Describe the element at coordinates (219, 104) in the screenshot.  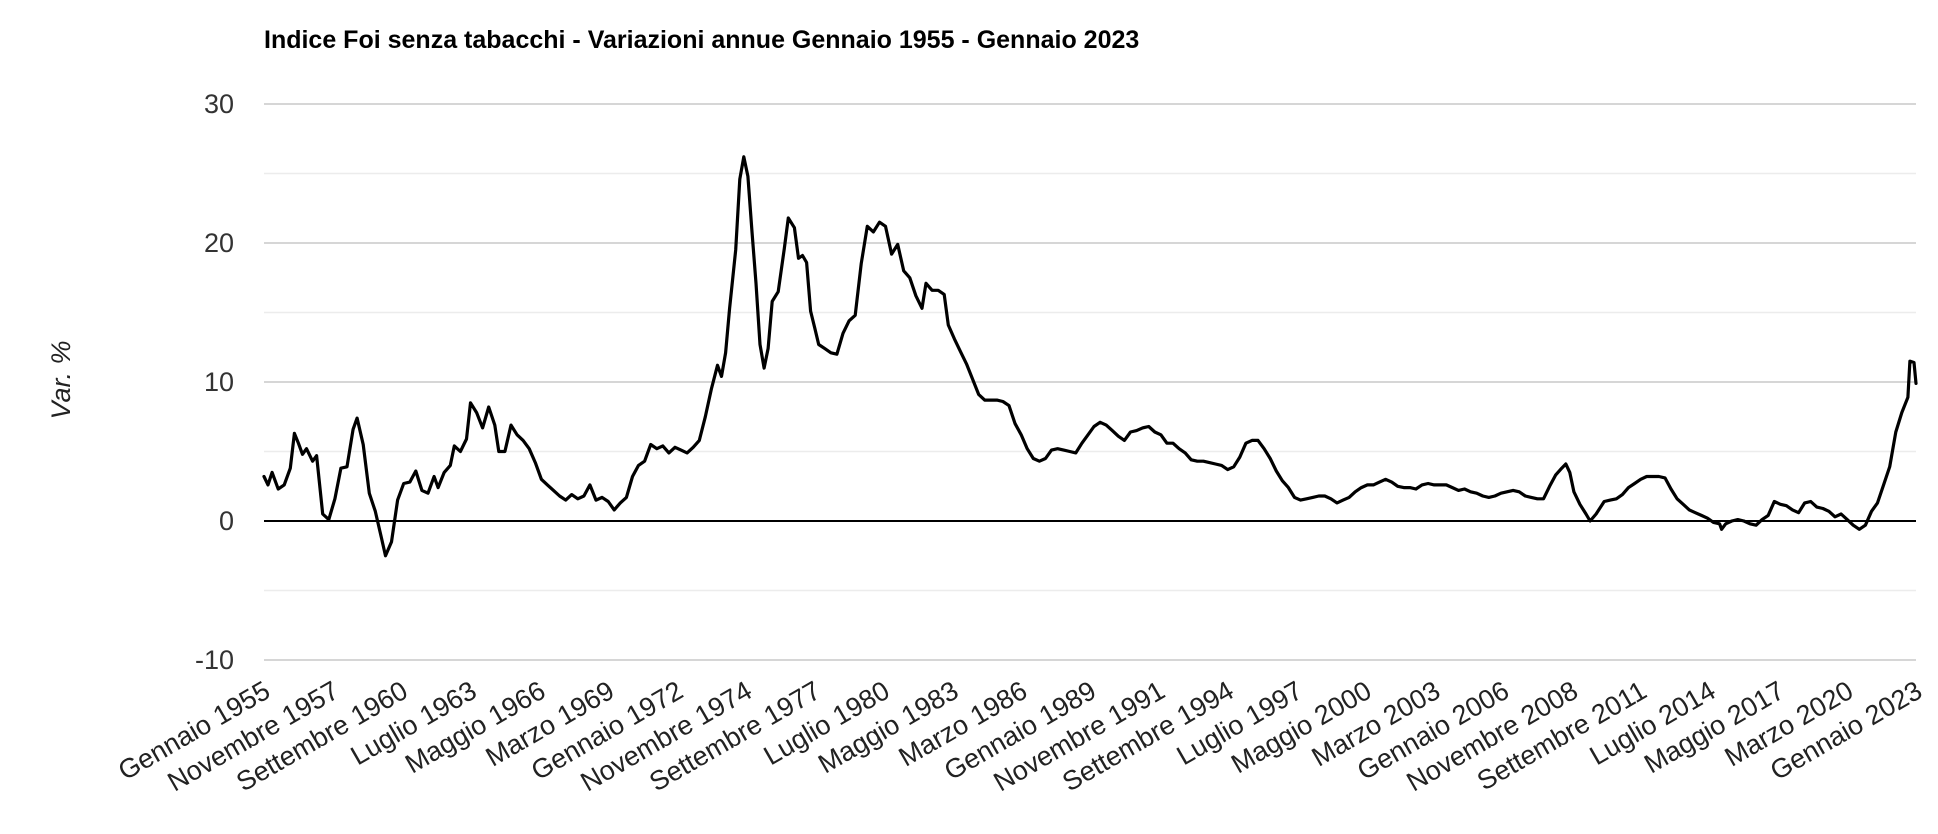
I see `y-tick-label: 30` at that location.